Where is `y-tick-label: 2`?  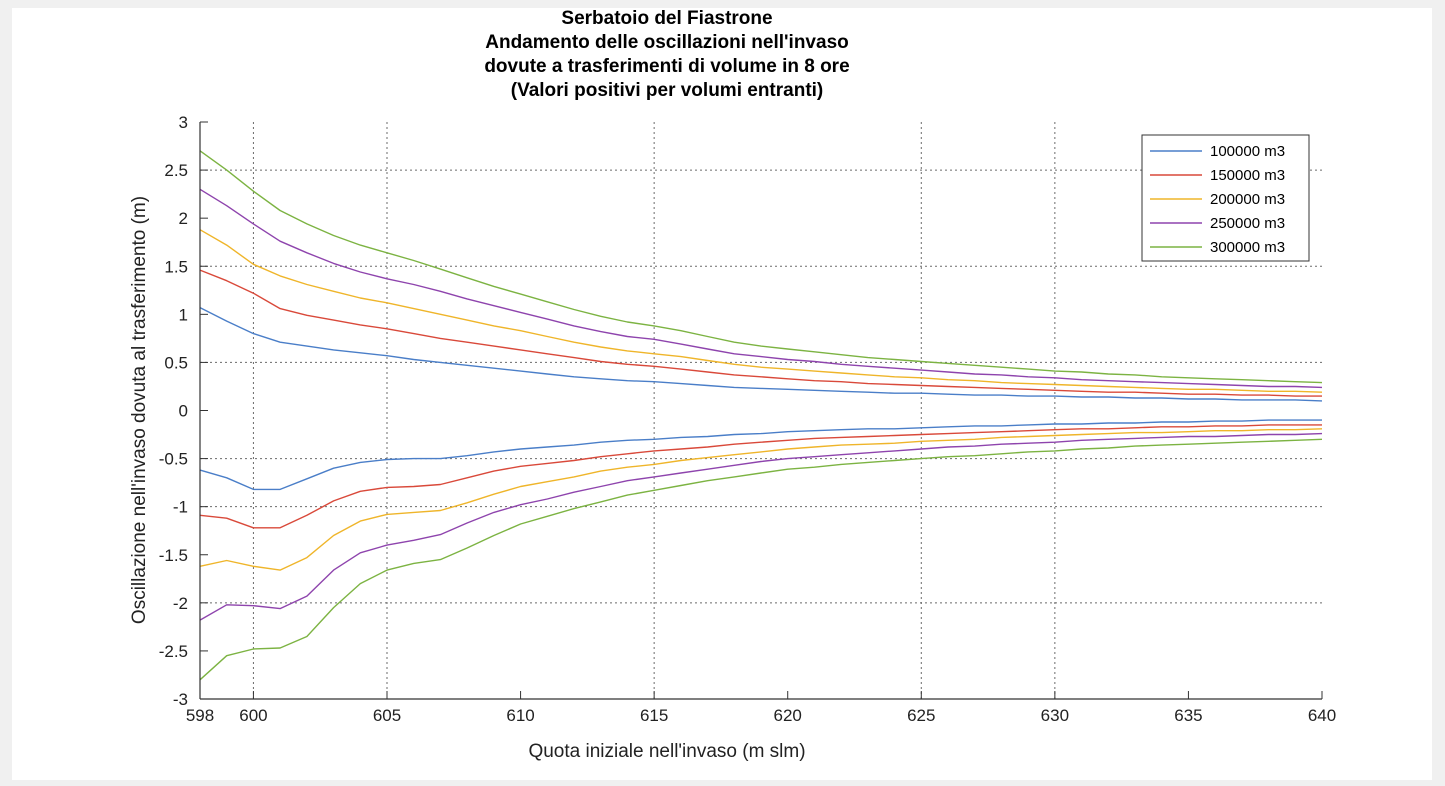 y-tick-label: 2 is located at coordinates (183, 218).